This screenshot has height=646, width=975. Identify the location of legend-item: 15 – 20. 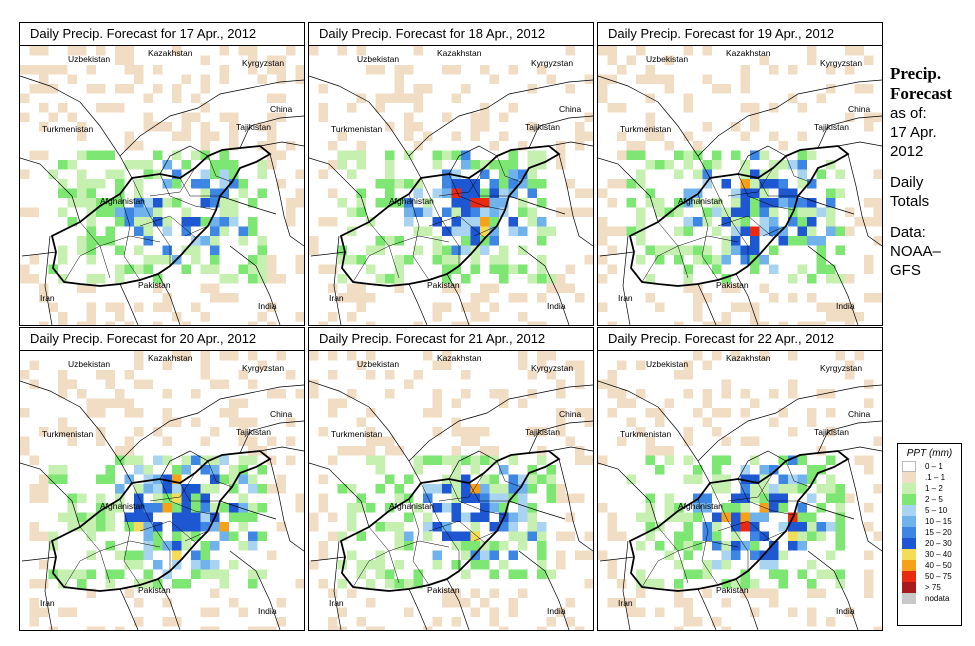
(931, 532).